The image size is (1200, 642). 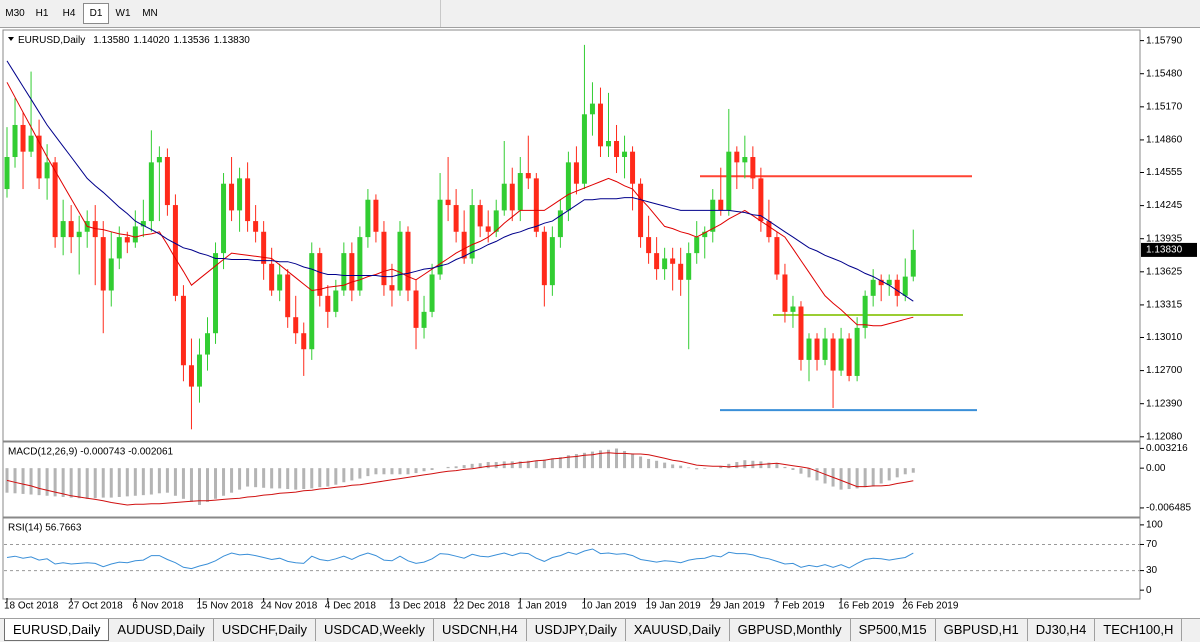 I want to click on y-tick-label: 1.13935, so click(x=1164, y=238).